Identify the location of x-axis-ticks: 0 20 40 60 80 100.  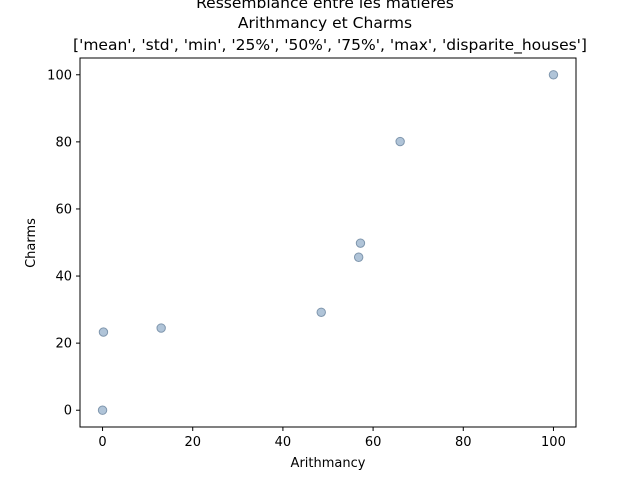
(332, 438).